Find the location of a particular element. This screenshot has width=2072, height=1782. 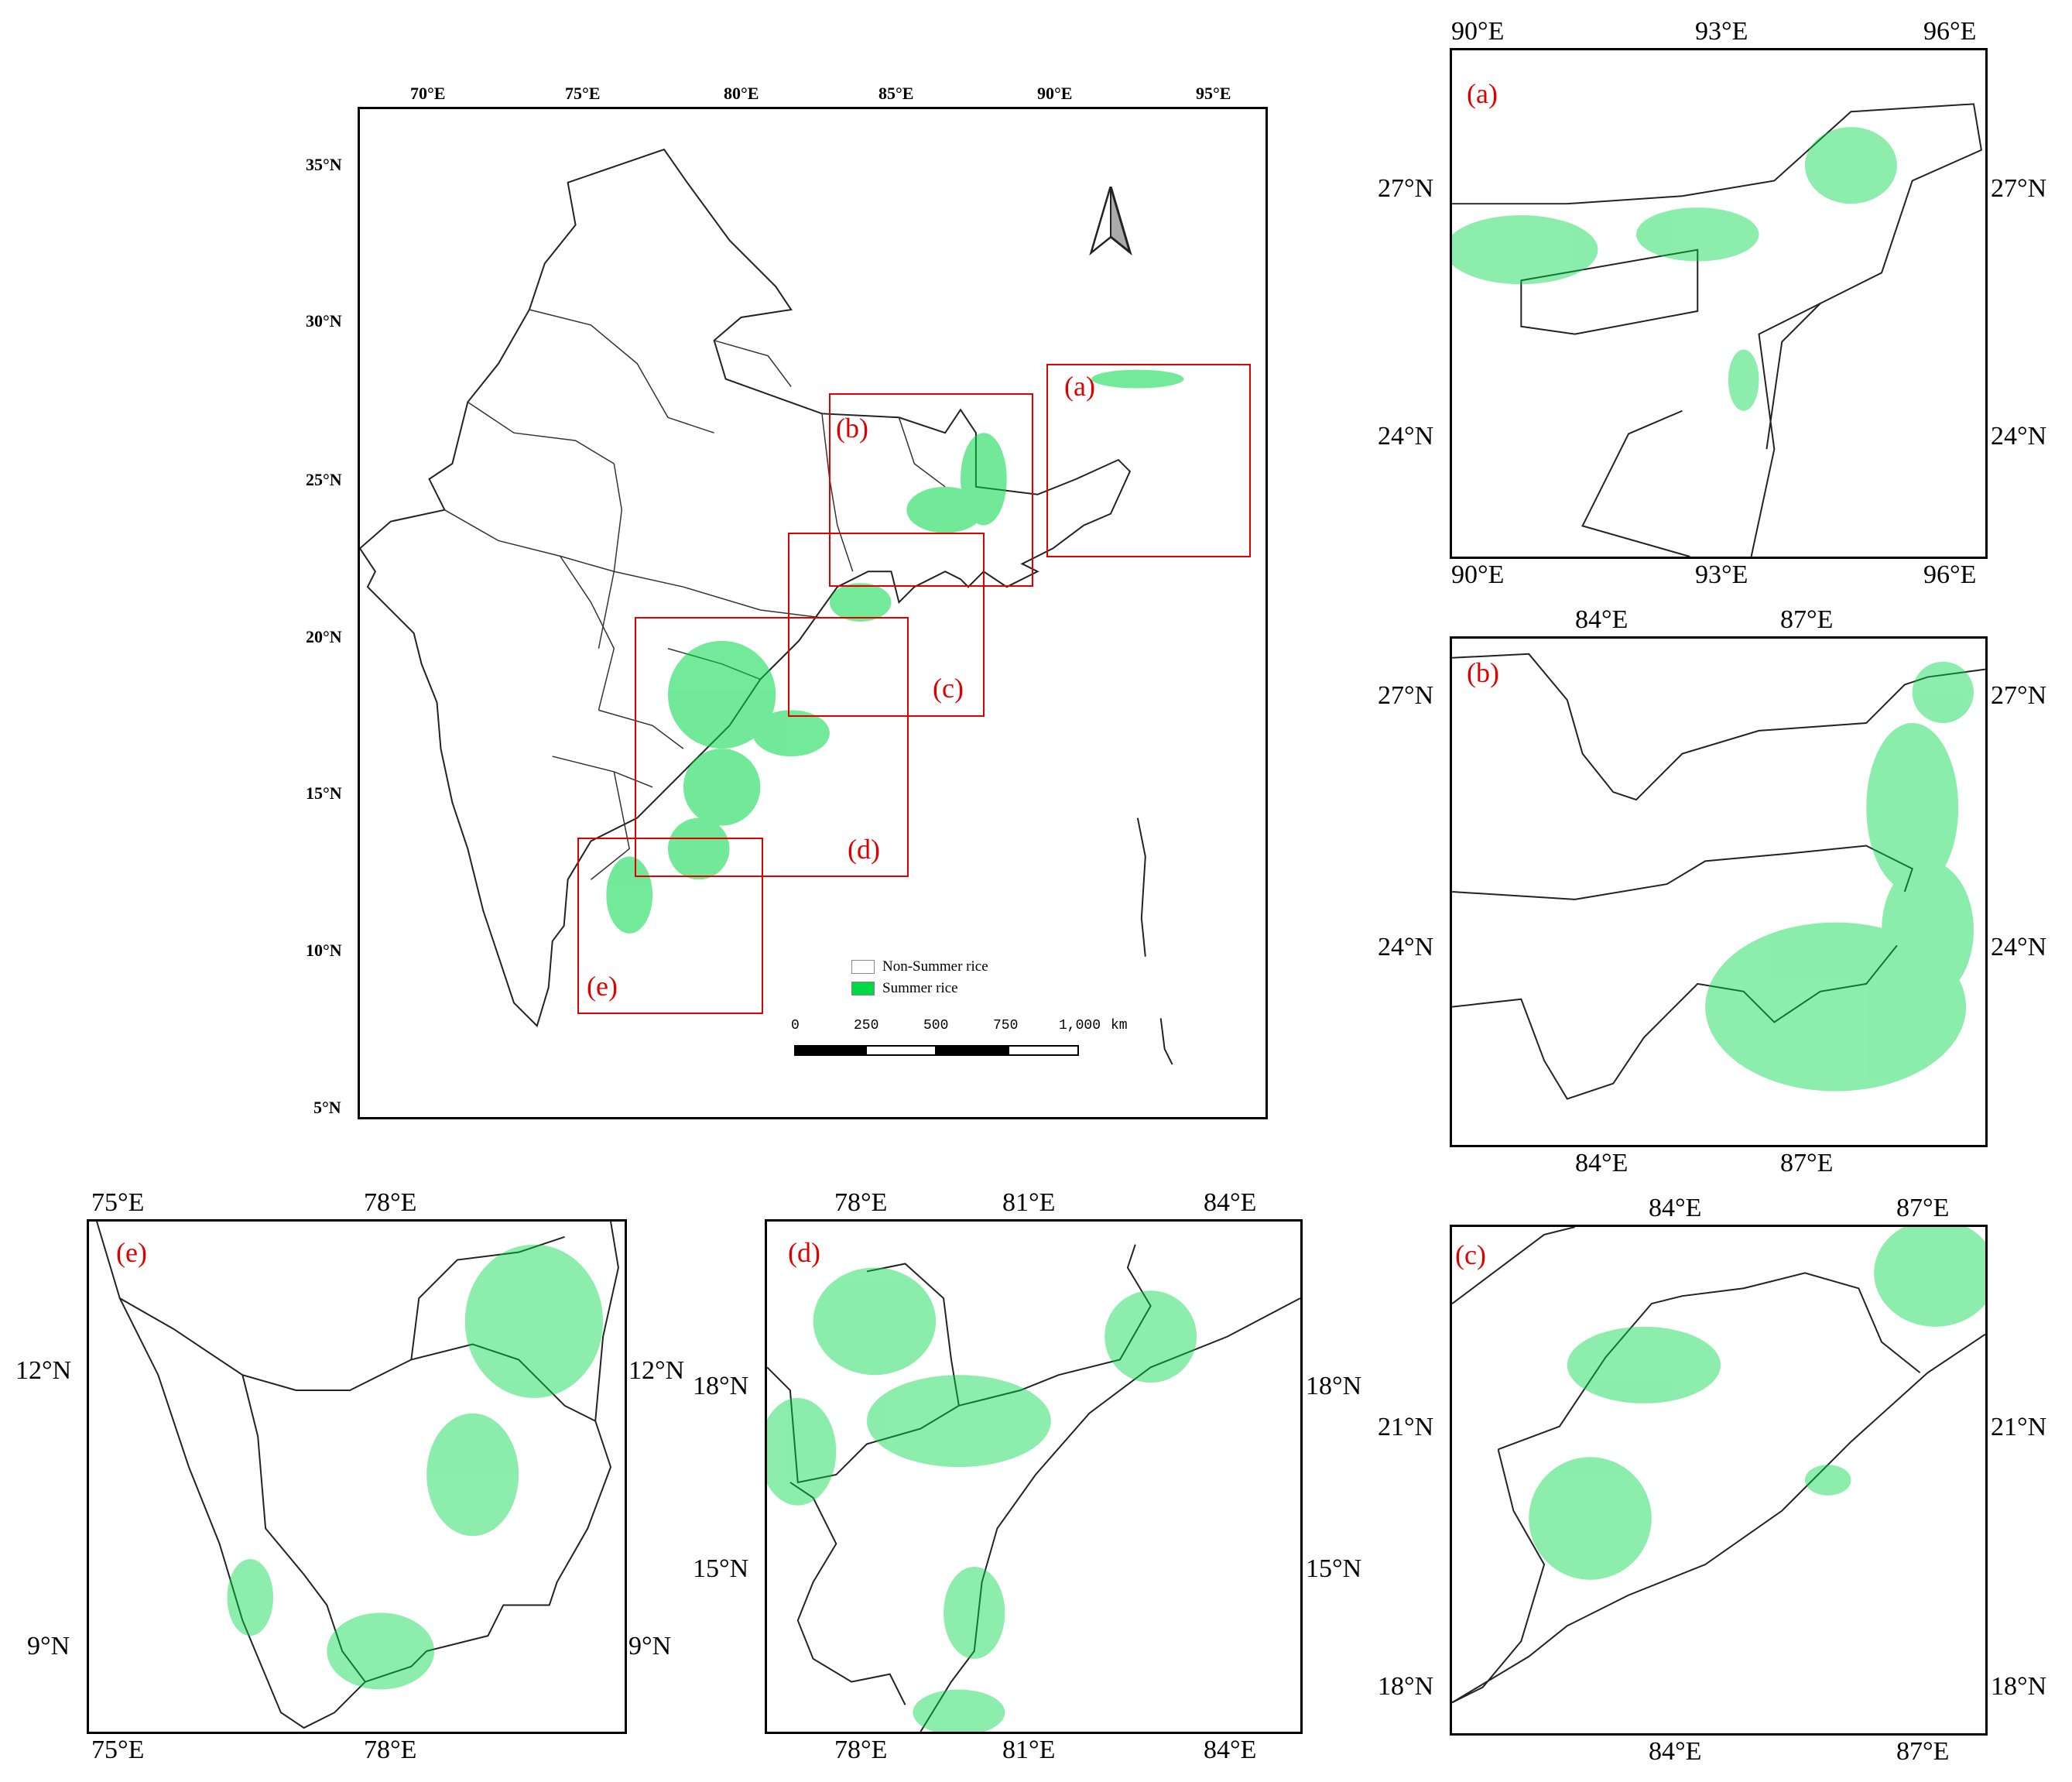

scale-unit: km is located at coordinates (1119, 1025).